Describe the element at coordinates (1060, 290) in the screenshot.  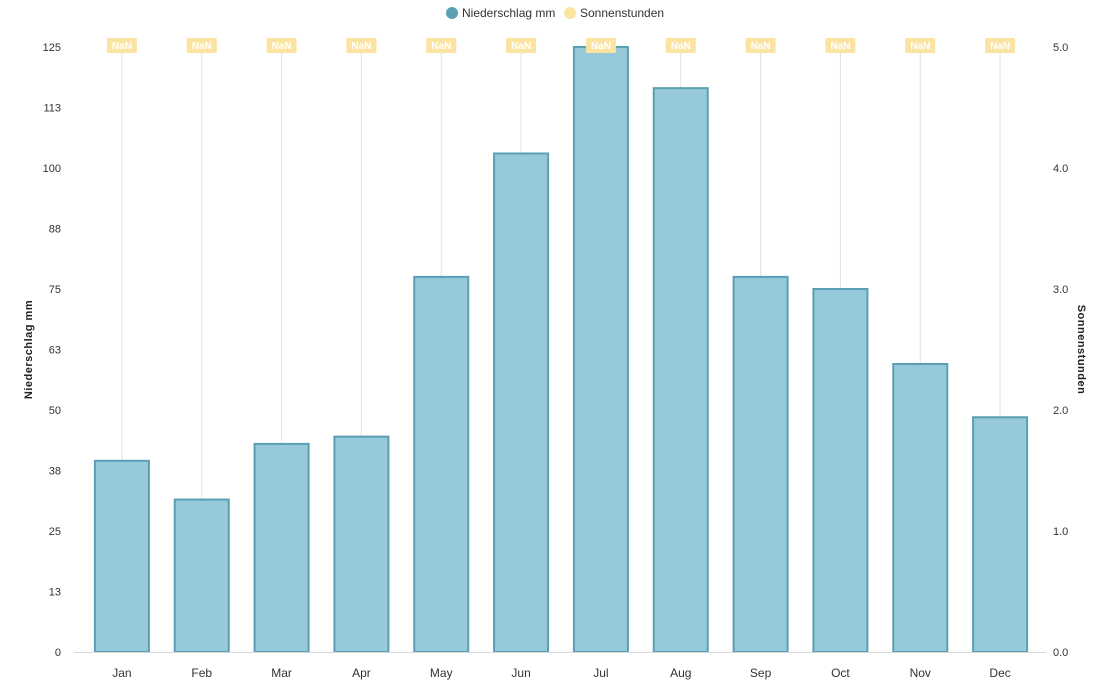
I see `y-right-tick-label: 3.0` at that location.